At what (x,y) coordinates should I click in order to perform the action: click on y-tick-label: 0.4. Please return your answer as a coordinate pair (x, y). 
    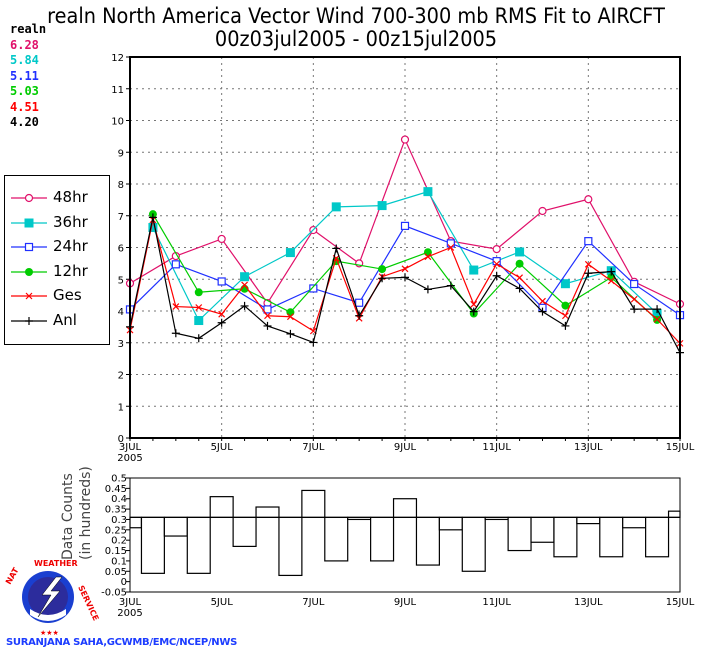
    Looking at the image, I should click on (119, 499).